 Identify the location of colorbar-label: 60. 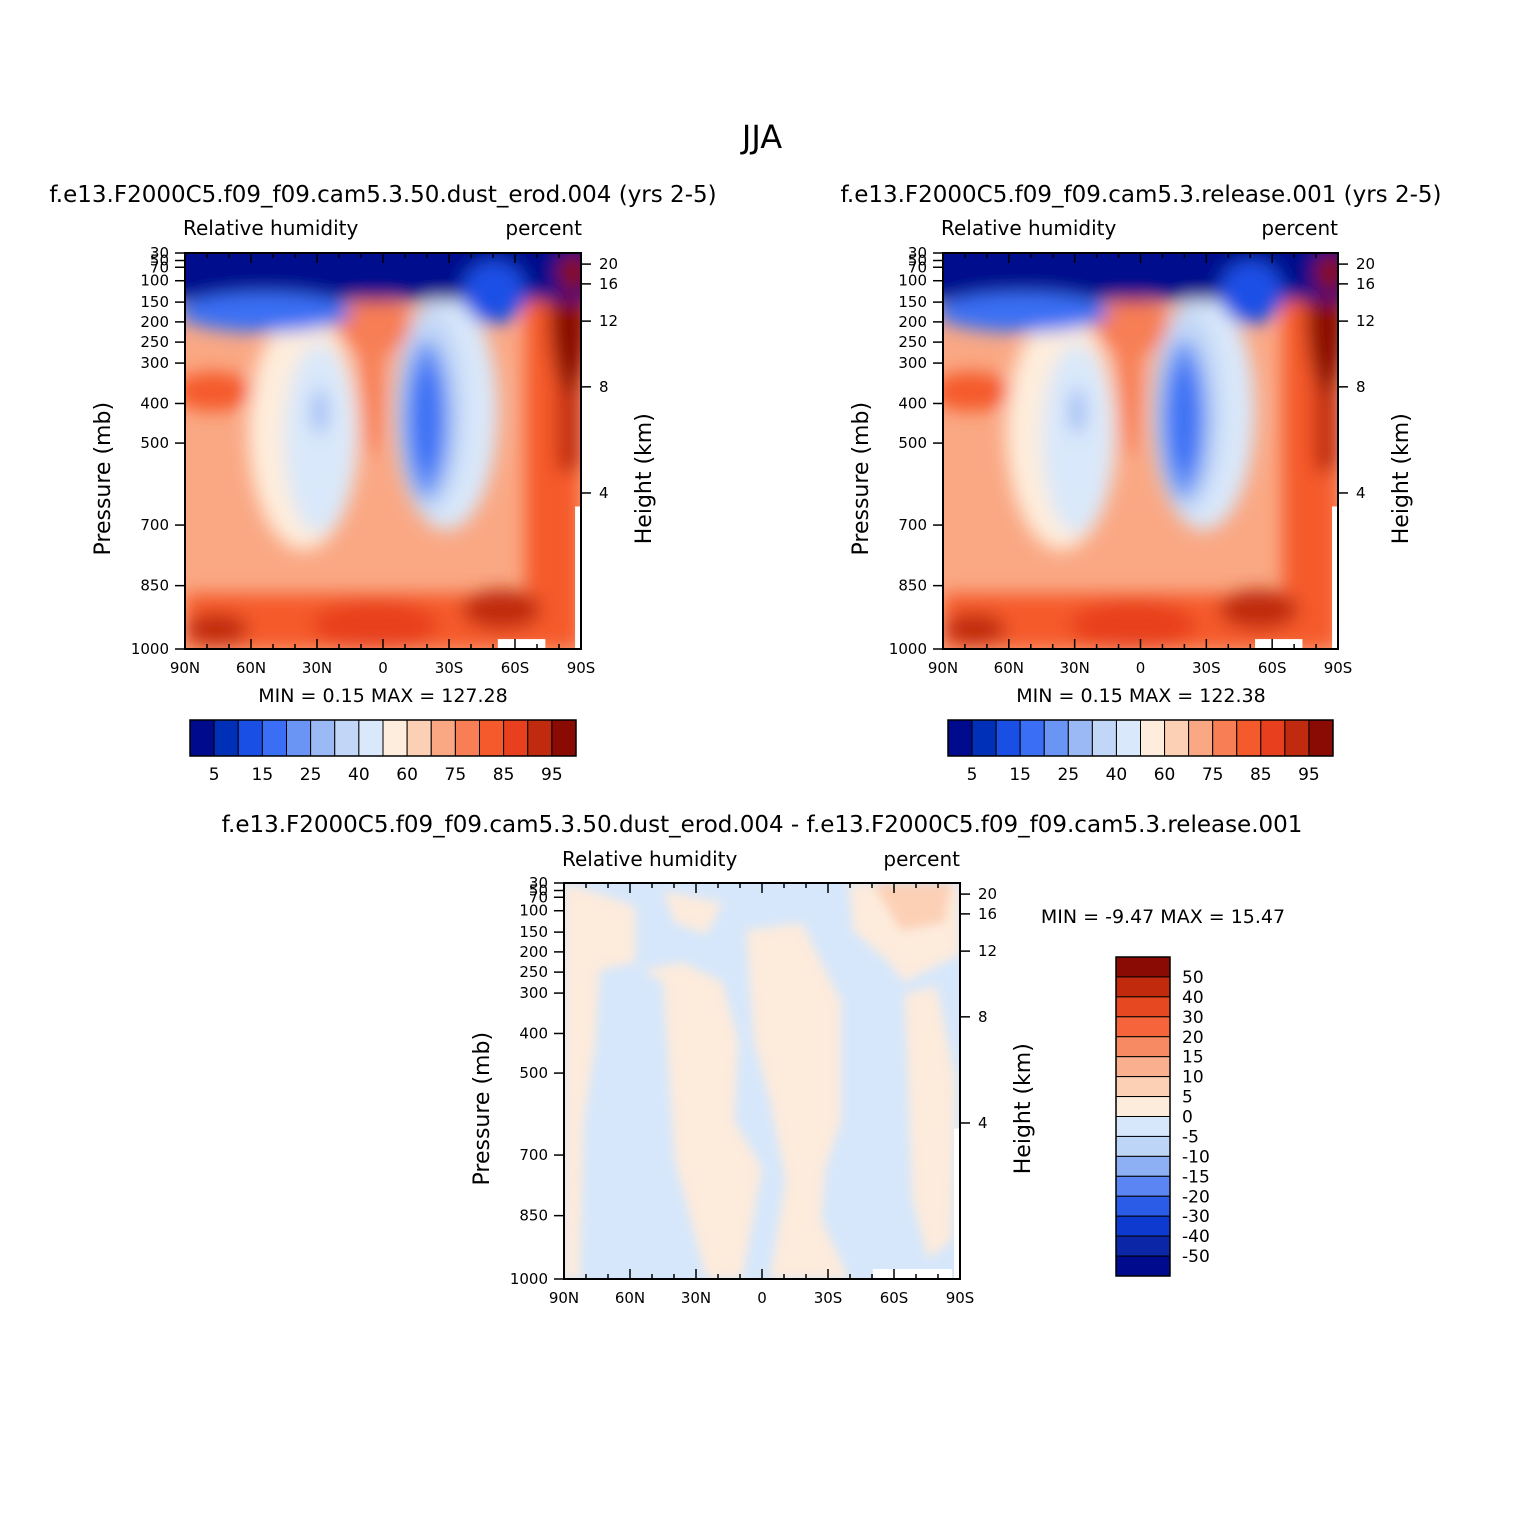
(1165, 775).